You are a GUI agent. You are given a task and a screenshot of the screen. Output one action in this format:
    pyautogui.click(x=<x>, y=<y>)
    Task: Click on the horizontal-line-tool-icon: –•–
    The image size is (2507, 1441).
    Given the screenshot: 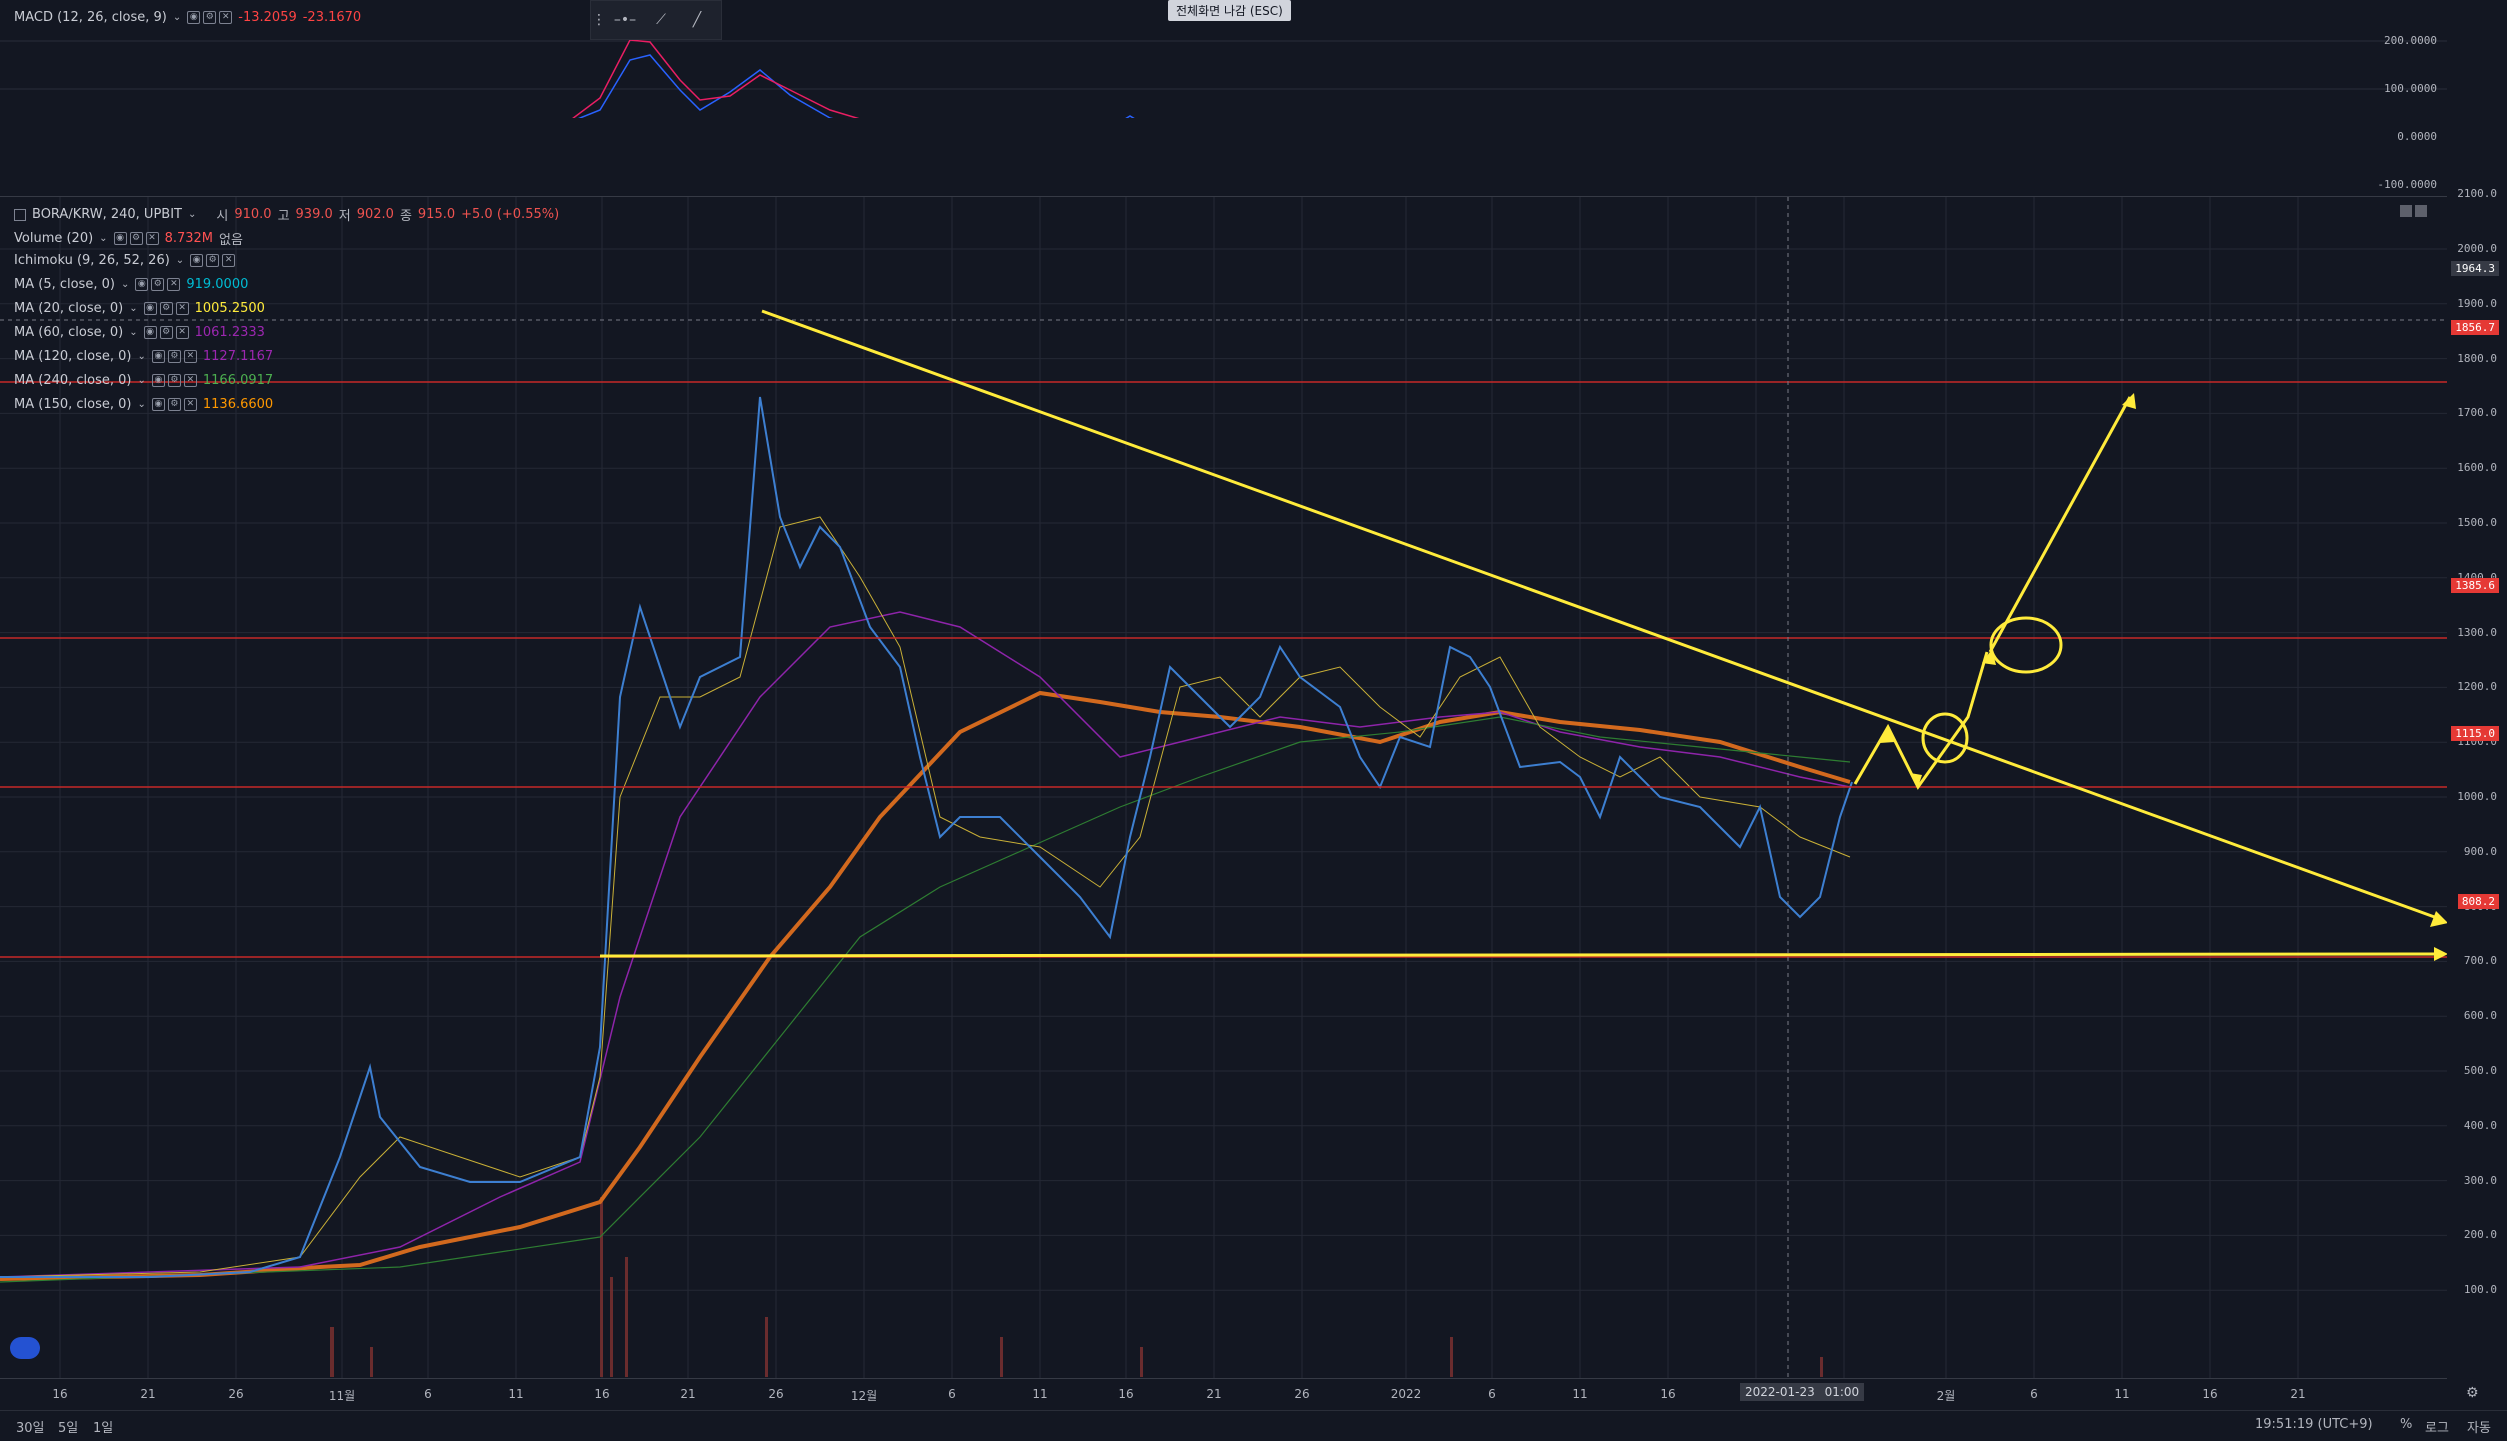 What is the action you would take?
    pyautogui.click(x=625, y=20)
    